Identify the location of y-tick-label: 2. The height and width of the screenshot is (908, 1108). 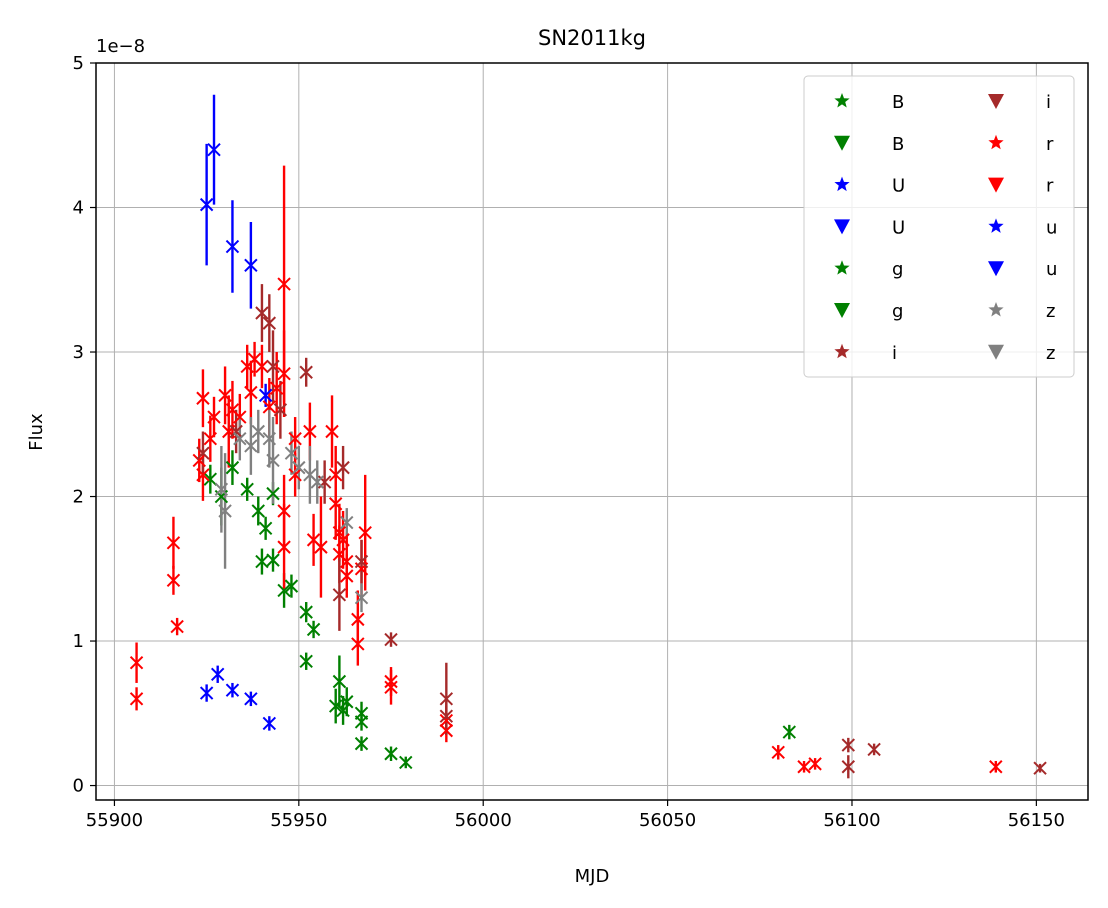
(78, 497).